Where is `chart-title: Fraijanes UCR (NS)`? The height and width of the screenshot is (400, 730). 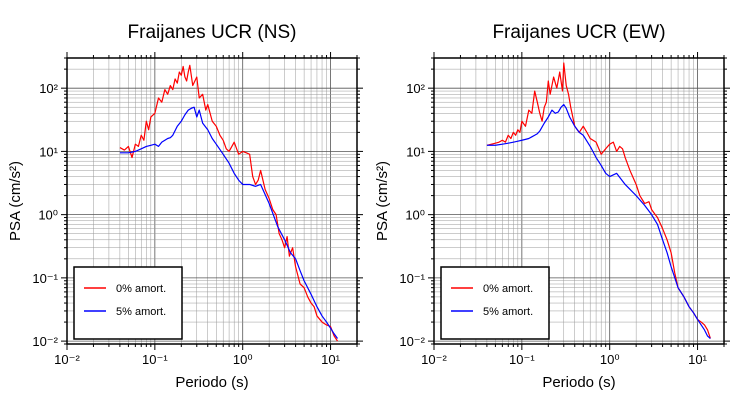 chart-title: Fraijanes UCR (NS) is located at coordinates (212, 32).